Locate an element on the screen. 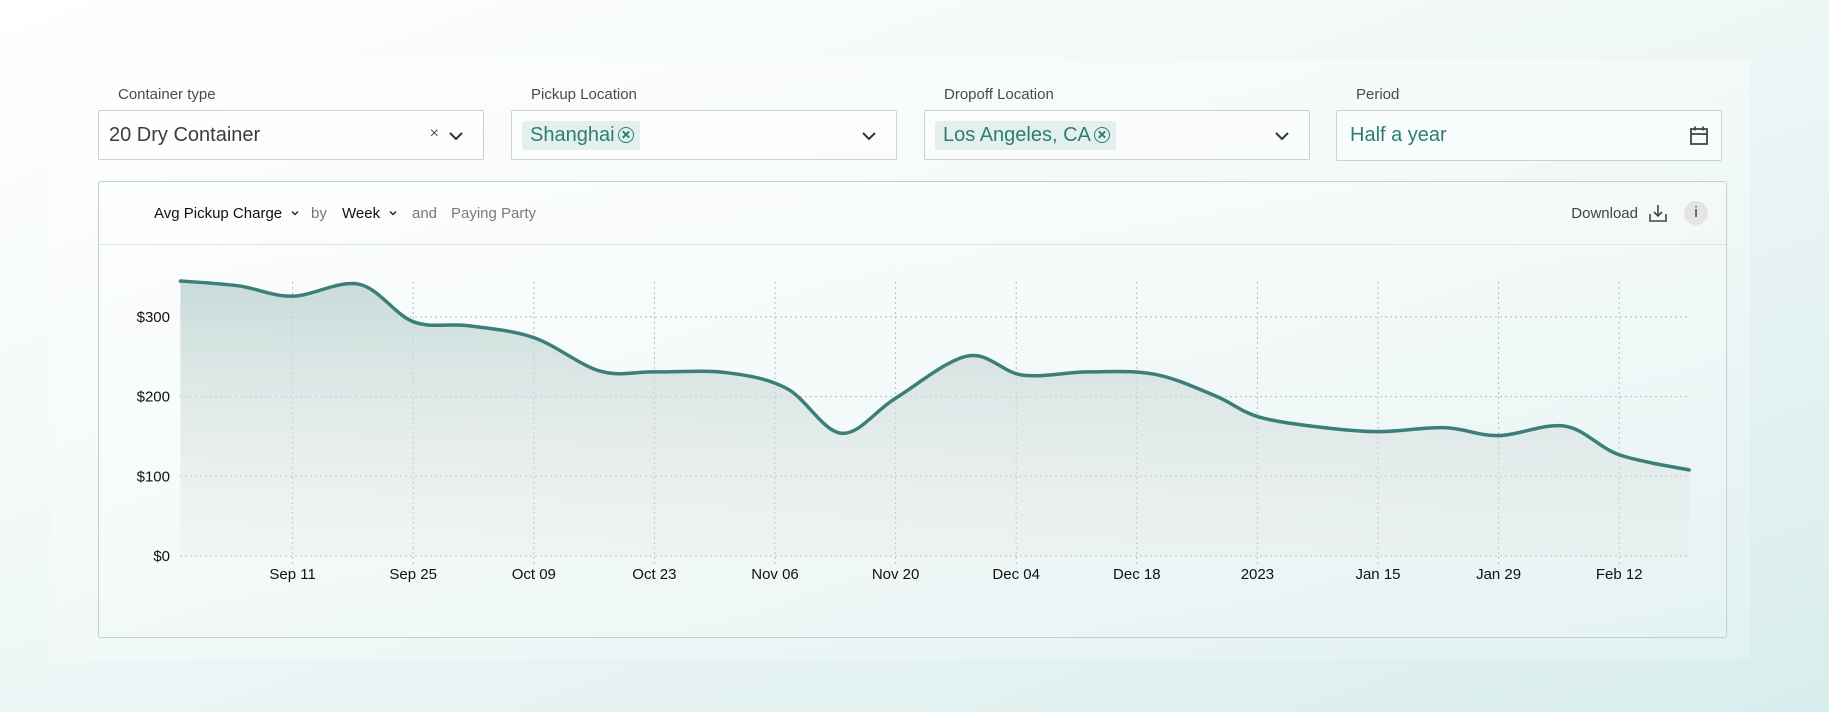 This screenshot has width=1829, height=712. x-tick-label: Jan 29 is located at coordinates (1498, 574).